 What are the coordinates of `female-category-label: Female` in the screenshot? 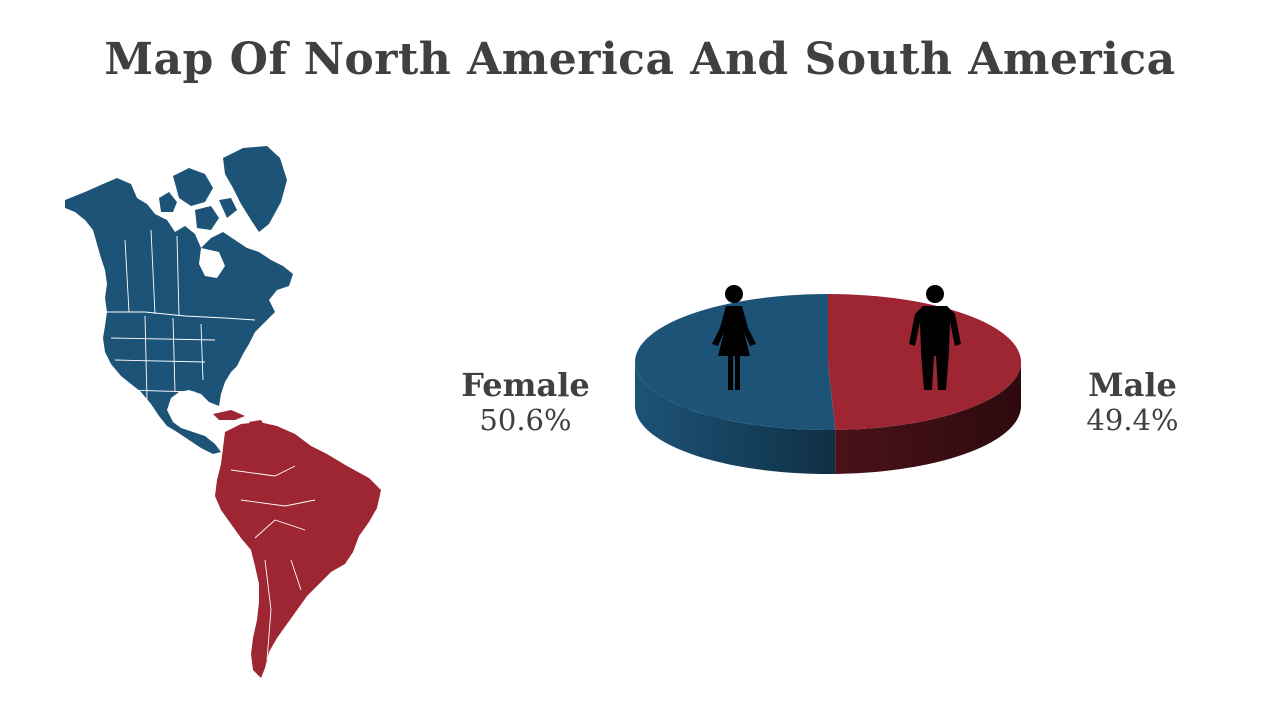 It's located at (525, 385).